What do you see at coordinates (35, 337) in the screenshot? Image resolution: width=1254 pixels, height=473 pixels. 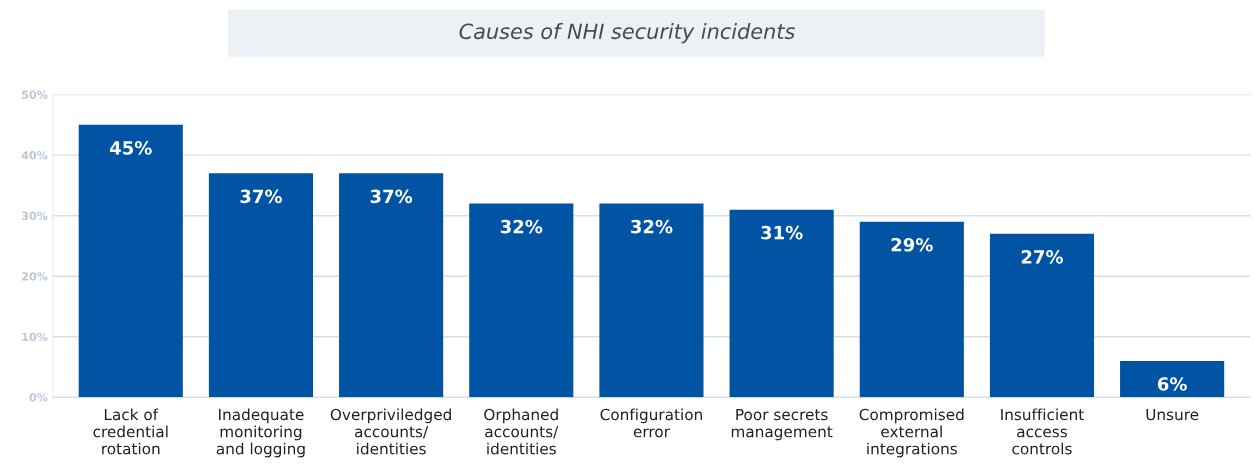 I see `y-tick-label: 10%` at bounding box center [35, 337].